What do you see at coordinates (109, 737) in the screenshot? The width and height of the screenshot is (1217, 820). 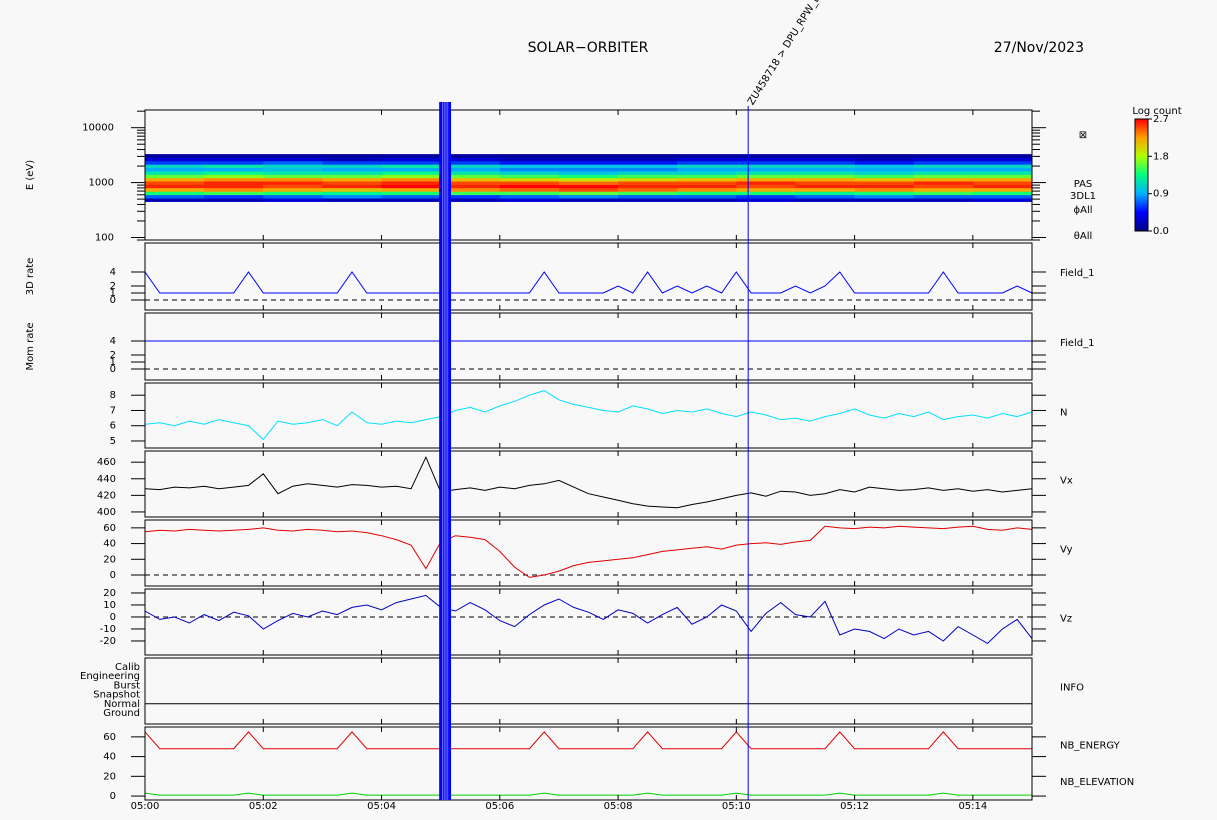 I see `y-tick-label: 60` at bounding box center [109, 737].